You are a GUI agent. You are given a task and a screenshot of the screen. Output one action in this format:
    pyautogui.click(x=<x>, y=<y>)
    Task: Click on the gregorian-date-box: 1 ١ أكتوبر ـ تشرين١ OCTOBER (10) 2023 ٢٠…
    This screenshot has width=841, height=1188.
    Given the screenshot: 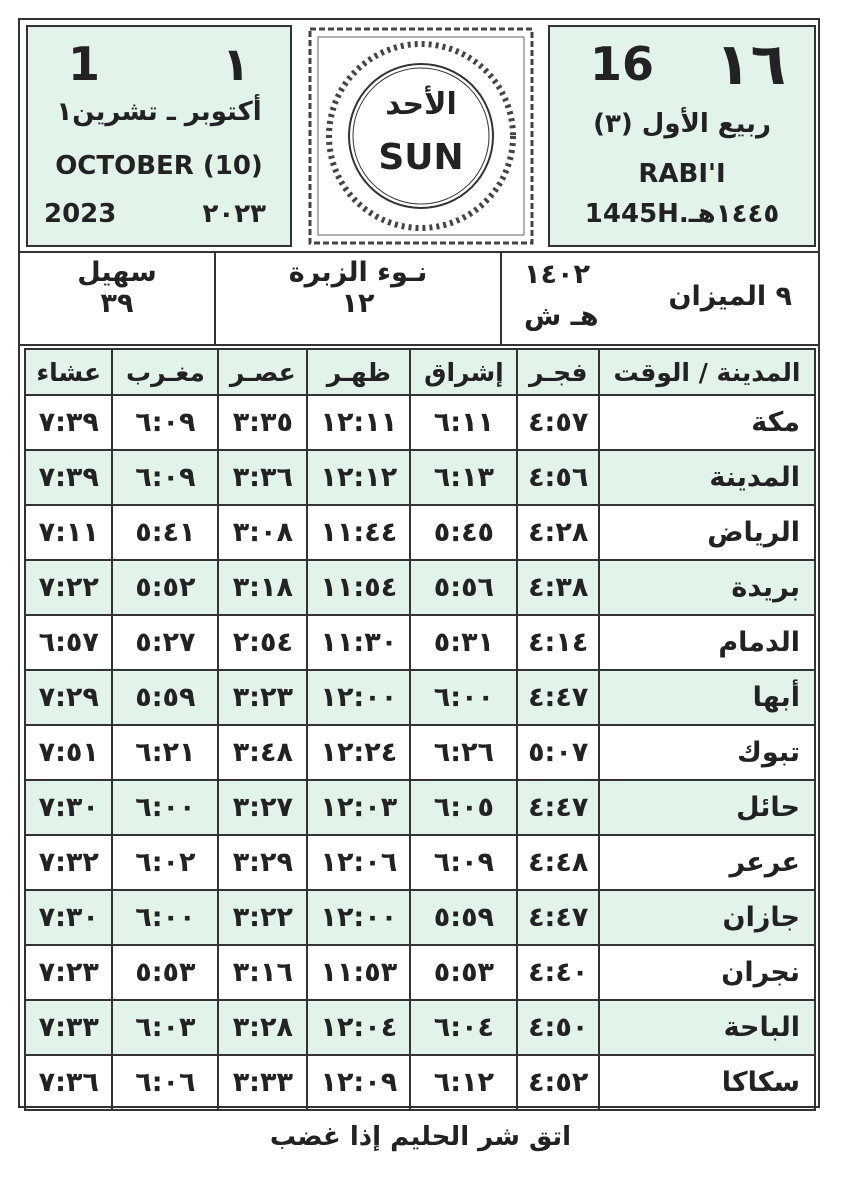 What is the action you would take?
    pyautogui.click(x=159, y=136)
    